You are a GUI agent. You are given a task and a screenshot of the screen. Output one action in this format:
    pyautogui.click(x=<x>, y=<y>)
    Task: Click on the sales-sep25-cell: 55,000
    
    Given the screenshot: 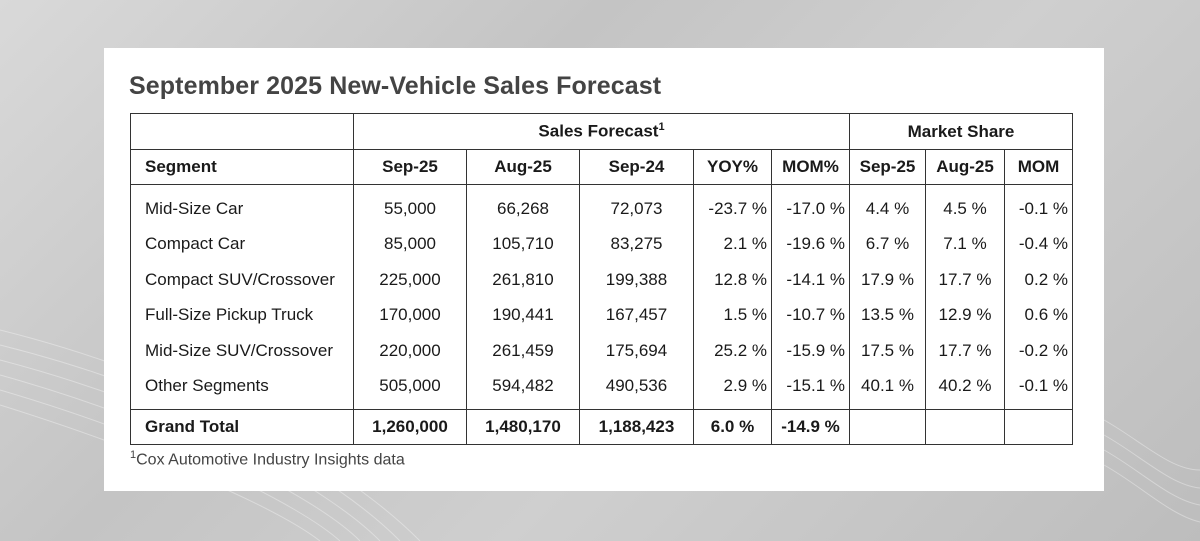 What is the action you would take?
    pyautogui.click(x=410, y=205)
    